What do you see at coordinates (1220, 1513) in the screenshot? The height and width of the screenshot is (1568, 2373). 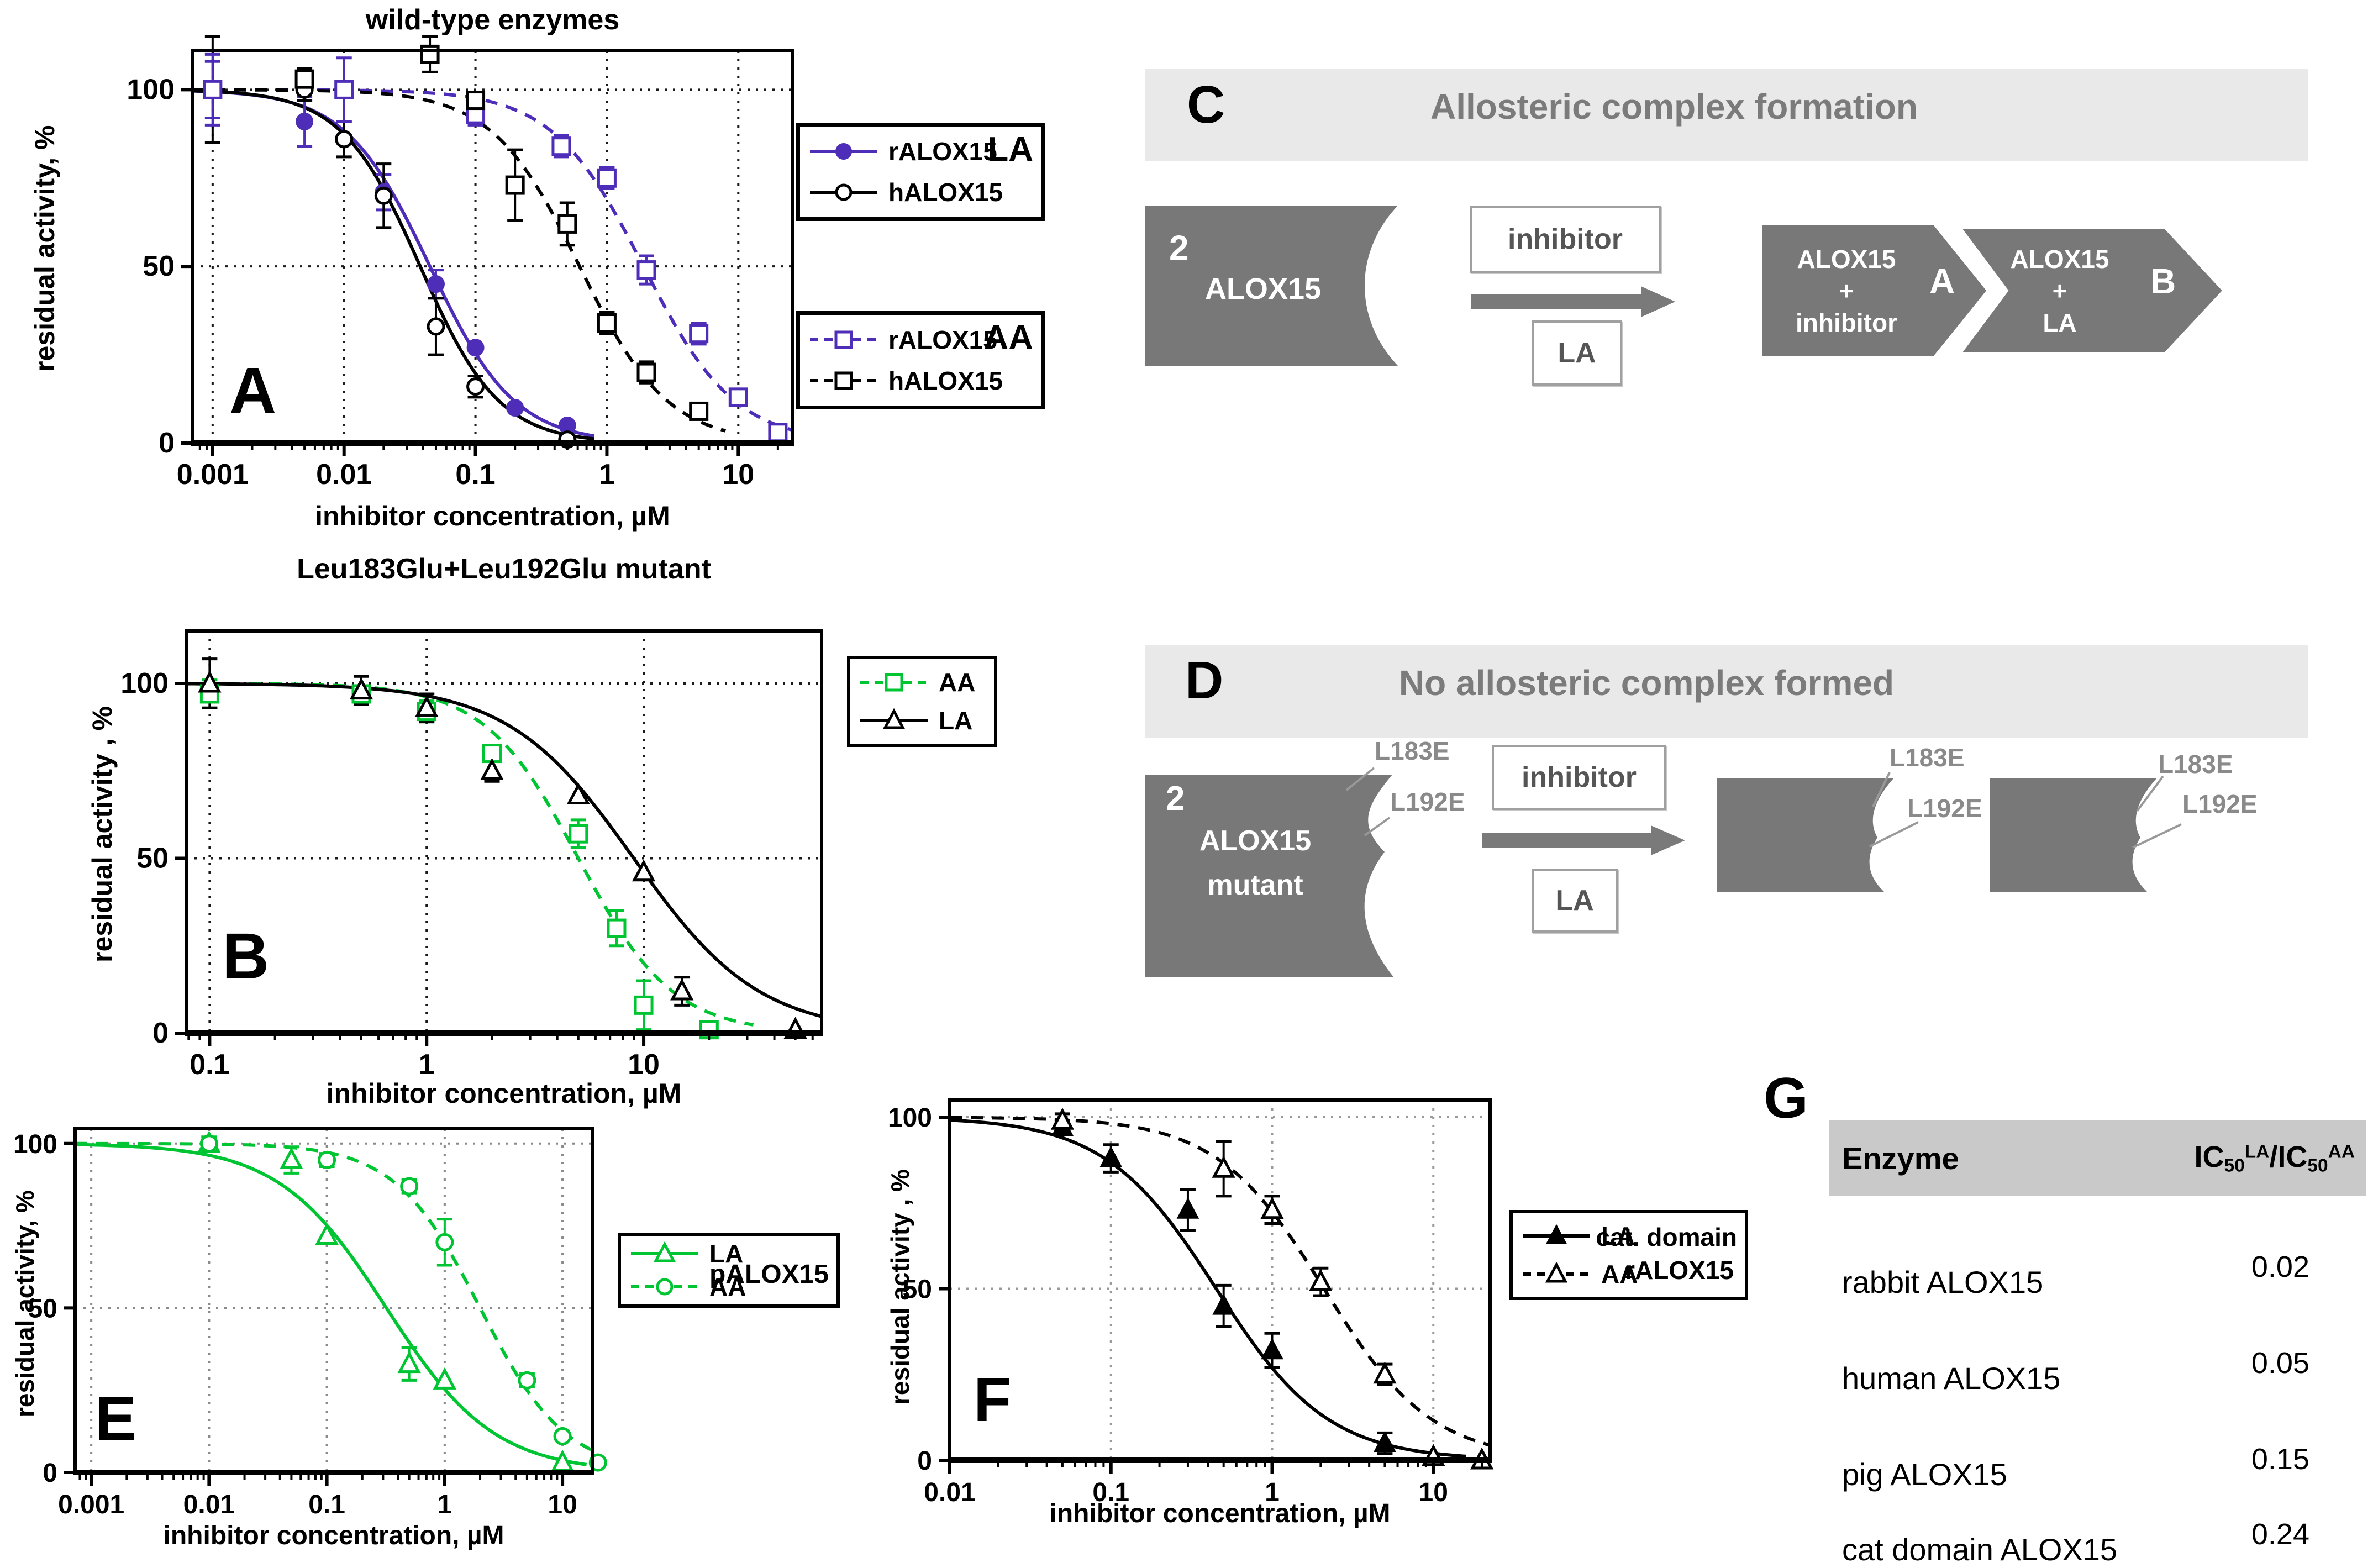 I see `panel-f-xlabel: inhibitor concentration, µM` at bounding box center [1220, 1513].